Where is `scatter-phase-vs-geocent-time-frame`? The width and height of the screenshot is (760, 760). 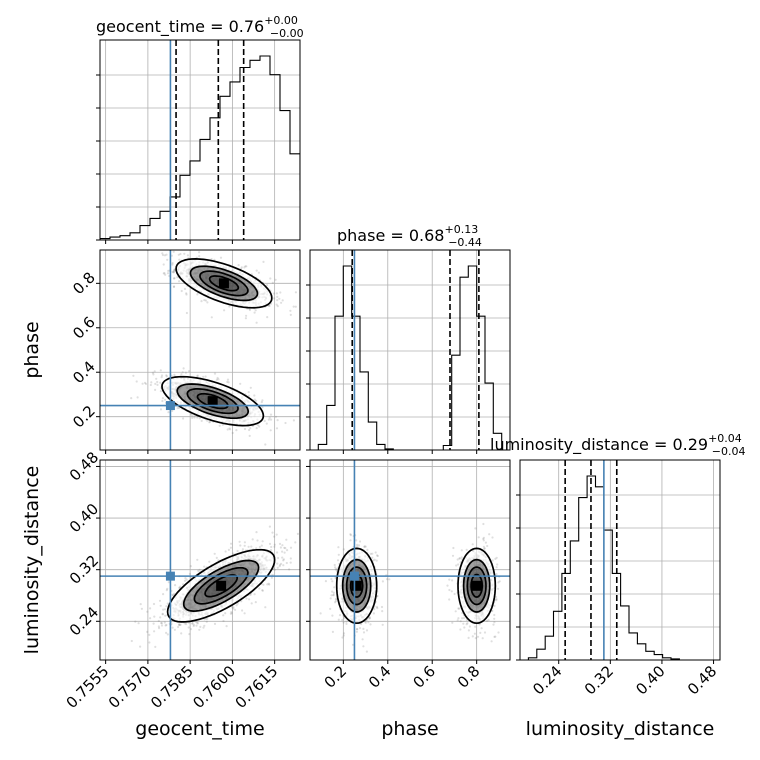
scatter-phase-vs-geocent-time-frame is located at coordinates (200, 350).